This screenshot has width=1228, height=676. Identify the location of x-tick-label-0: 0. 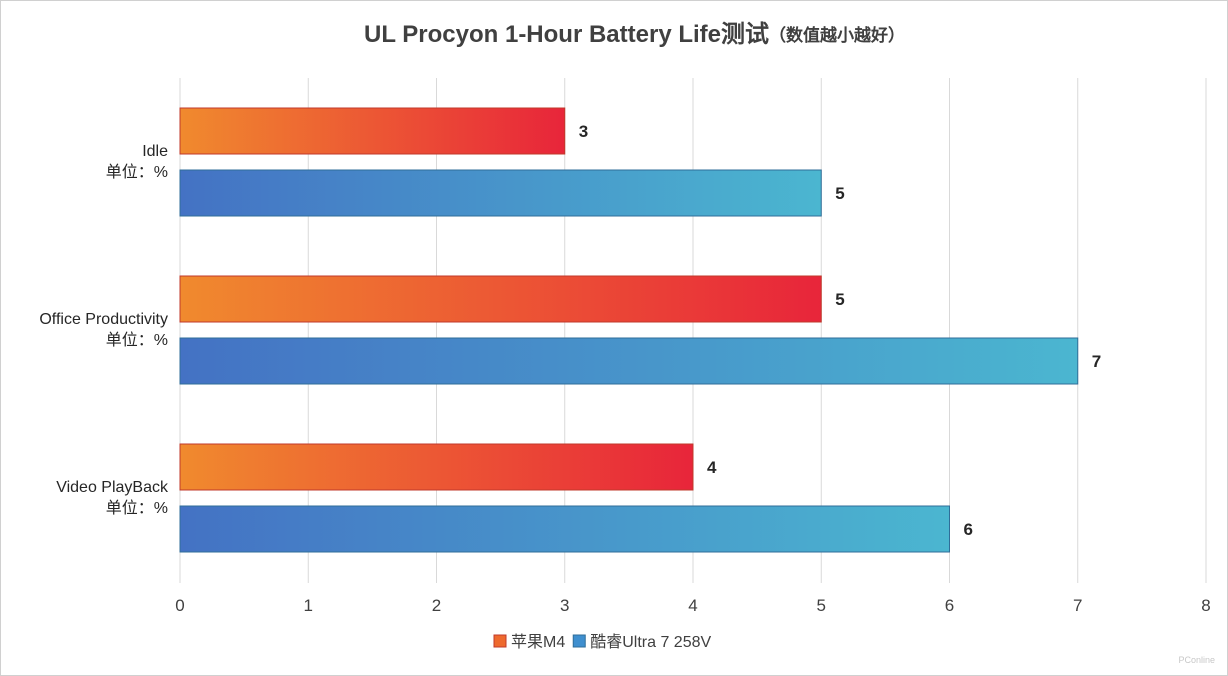
(179, 605).